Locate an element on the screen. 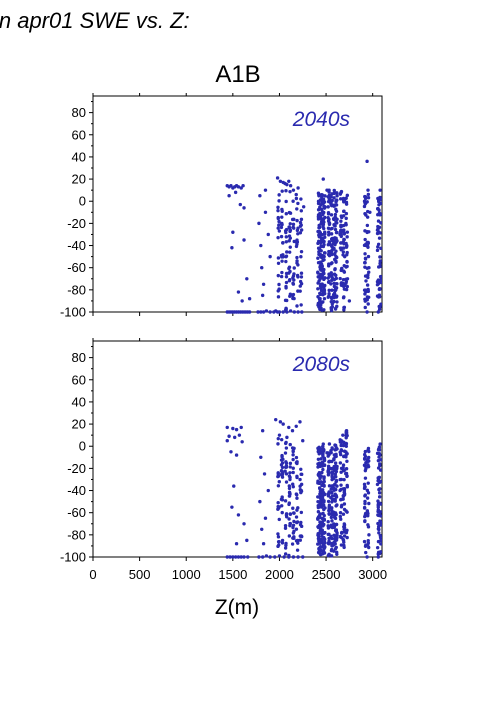 The height and width of the screenshot is (709, 501). y-tick-label: 80 is located at coordinates (79, 357).